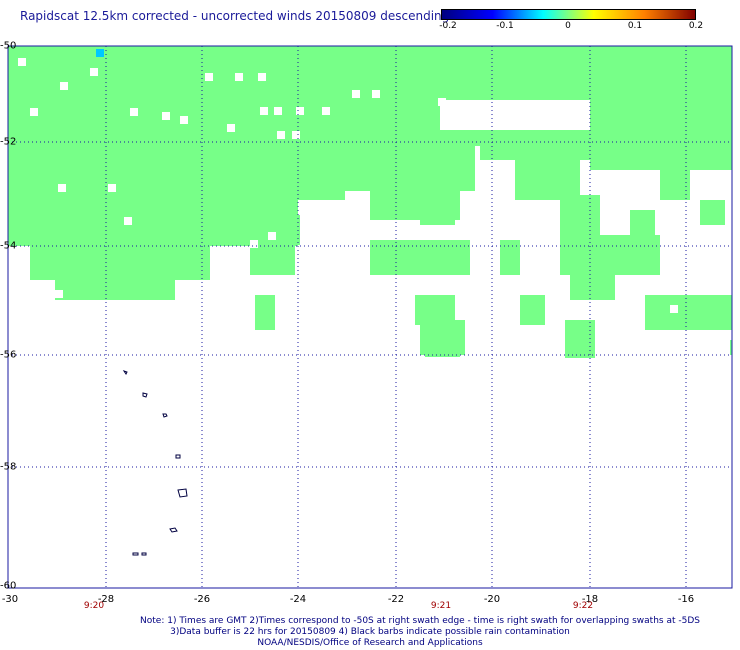 The image size is (740, 650). I want to click on colorbar-tick: -0.1, so click(505, 26).